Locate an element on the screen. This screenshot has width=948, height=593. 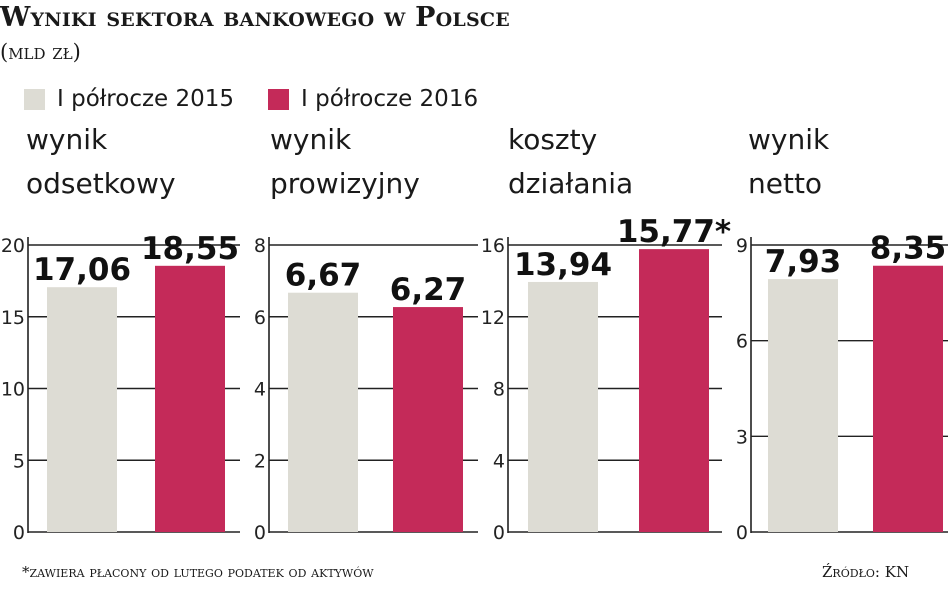
y-tick-label-koszty: 16 is located at coordinates (493, 246).